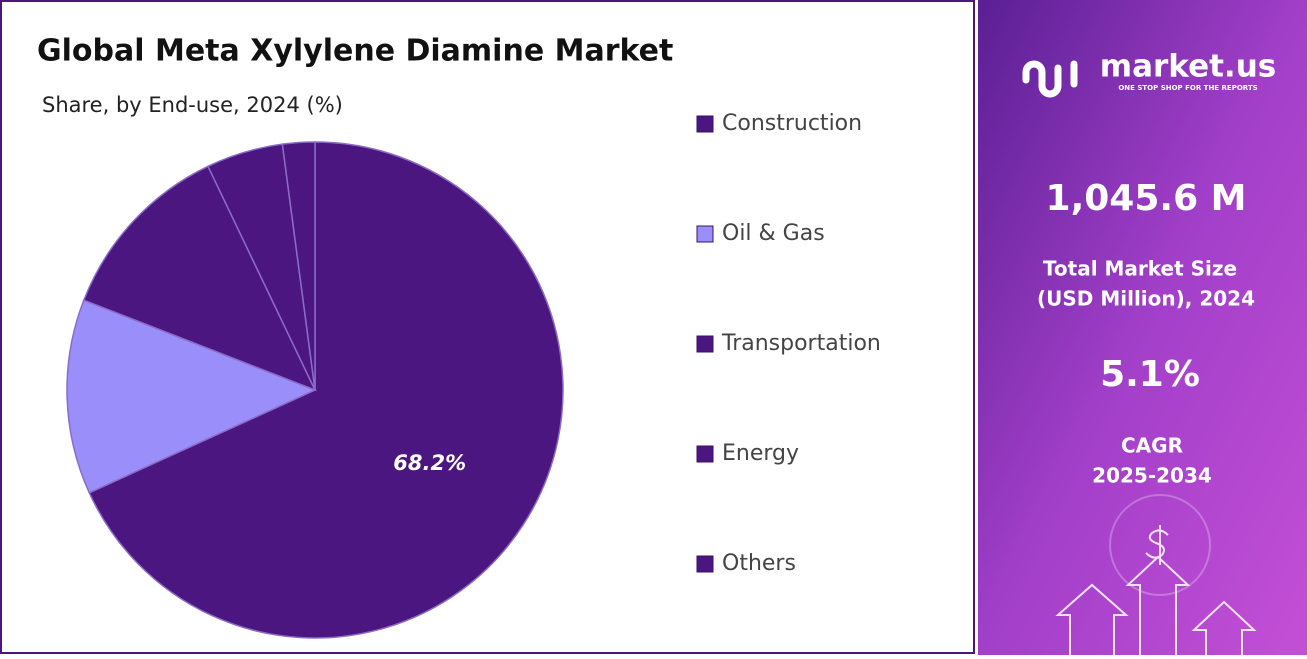 This screenshot has height=659, width=1307. I want to click on market-size-label: Total Market Size, so click(1140, 269).